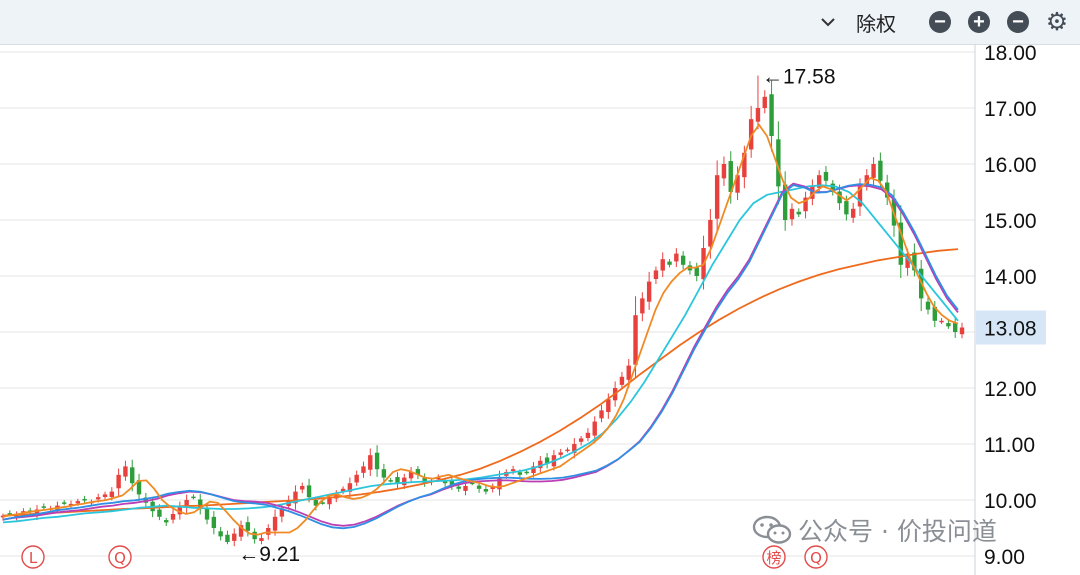 The height and width of the screenshot is (575, 1080). Describe the element at coordinates (772, 529) in the screenshot. I see `wechat-icon` at that location.